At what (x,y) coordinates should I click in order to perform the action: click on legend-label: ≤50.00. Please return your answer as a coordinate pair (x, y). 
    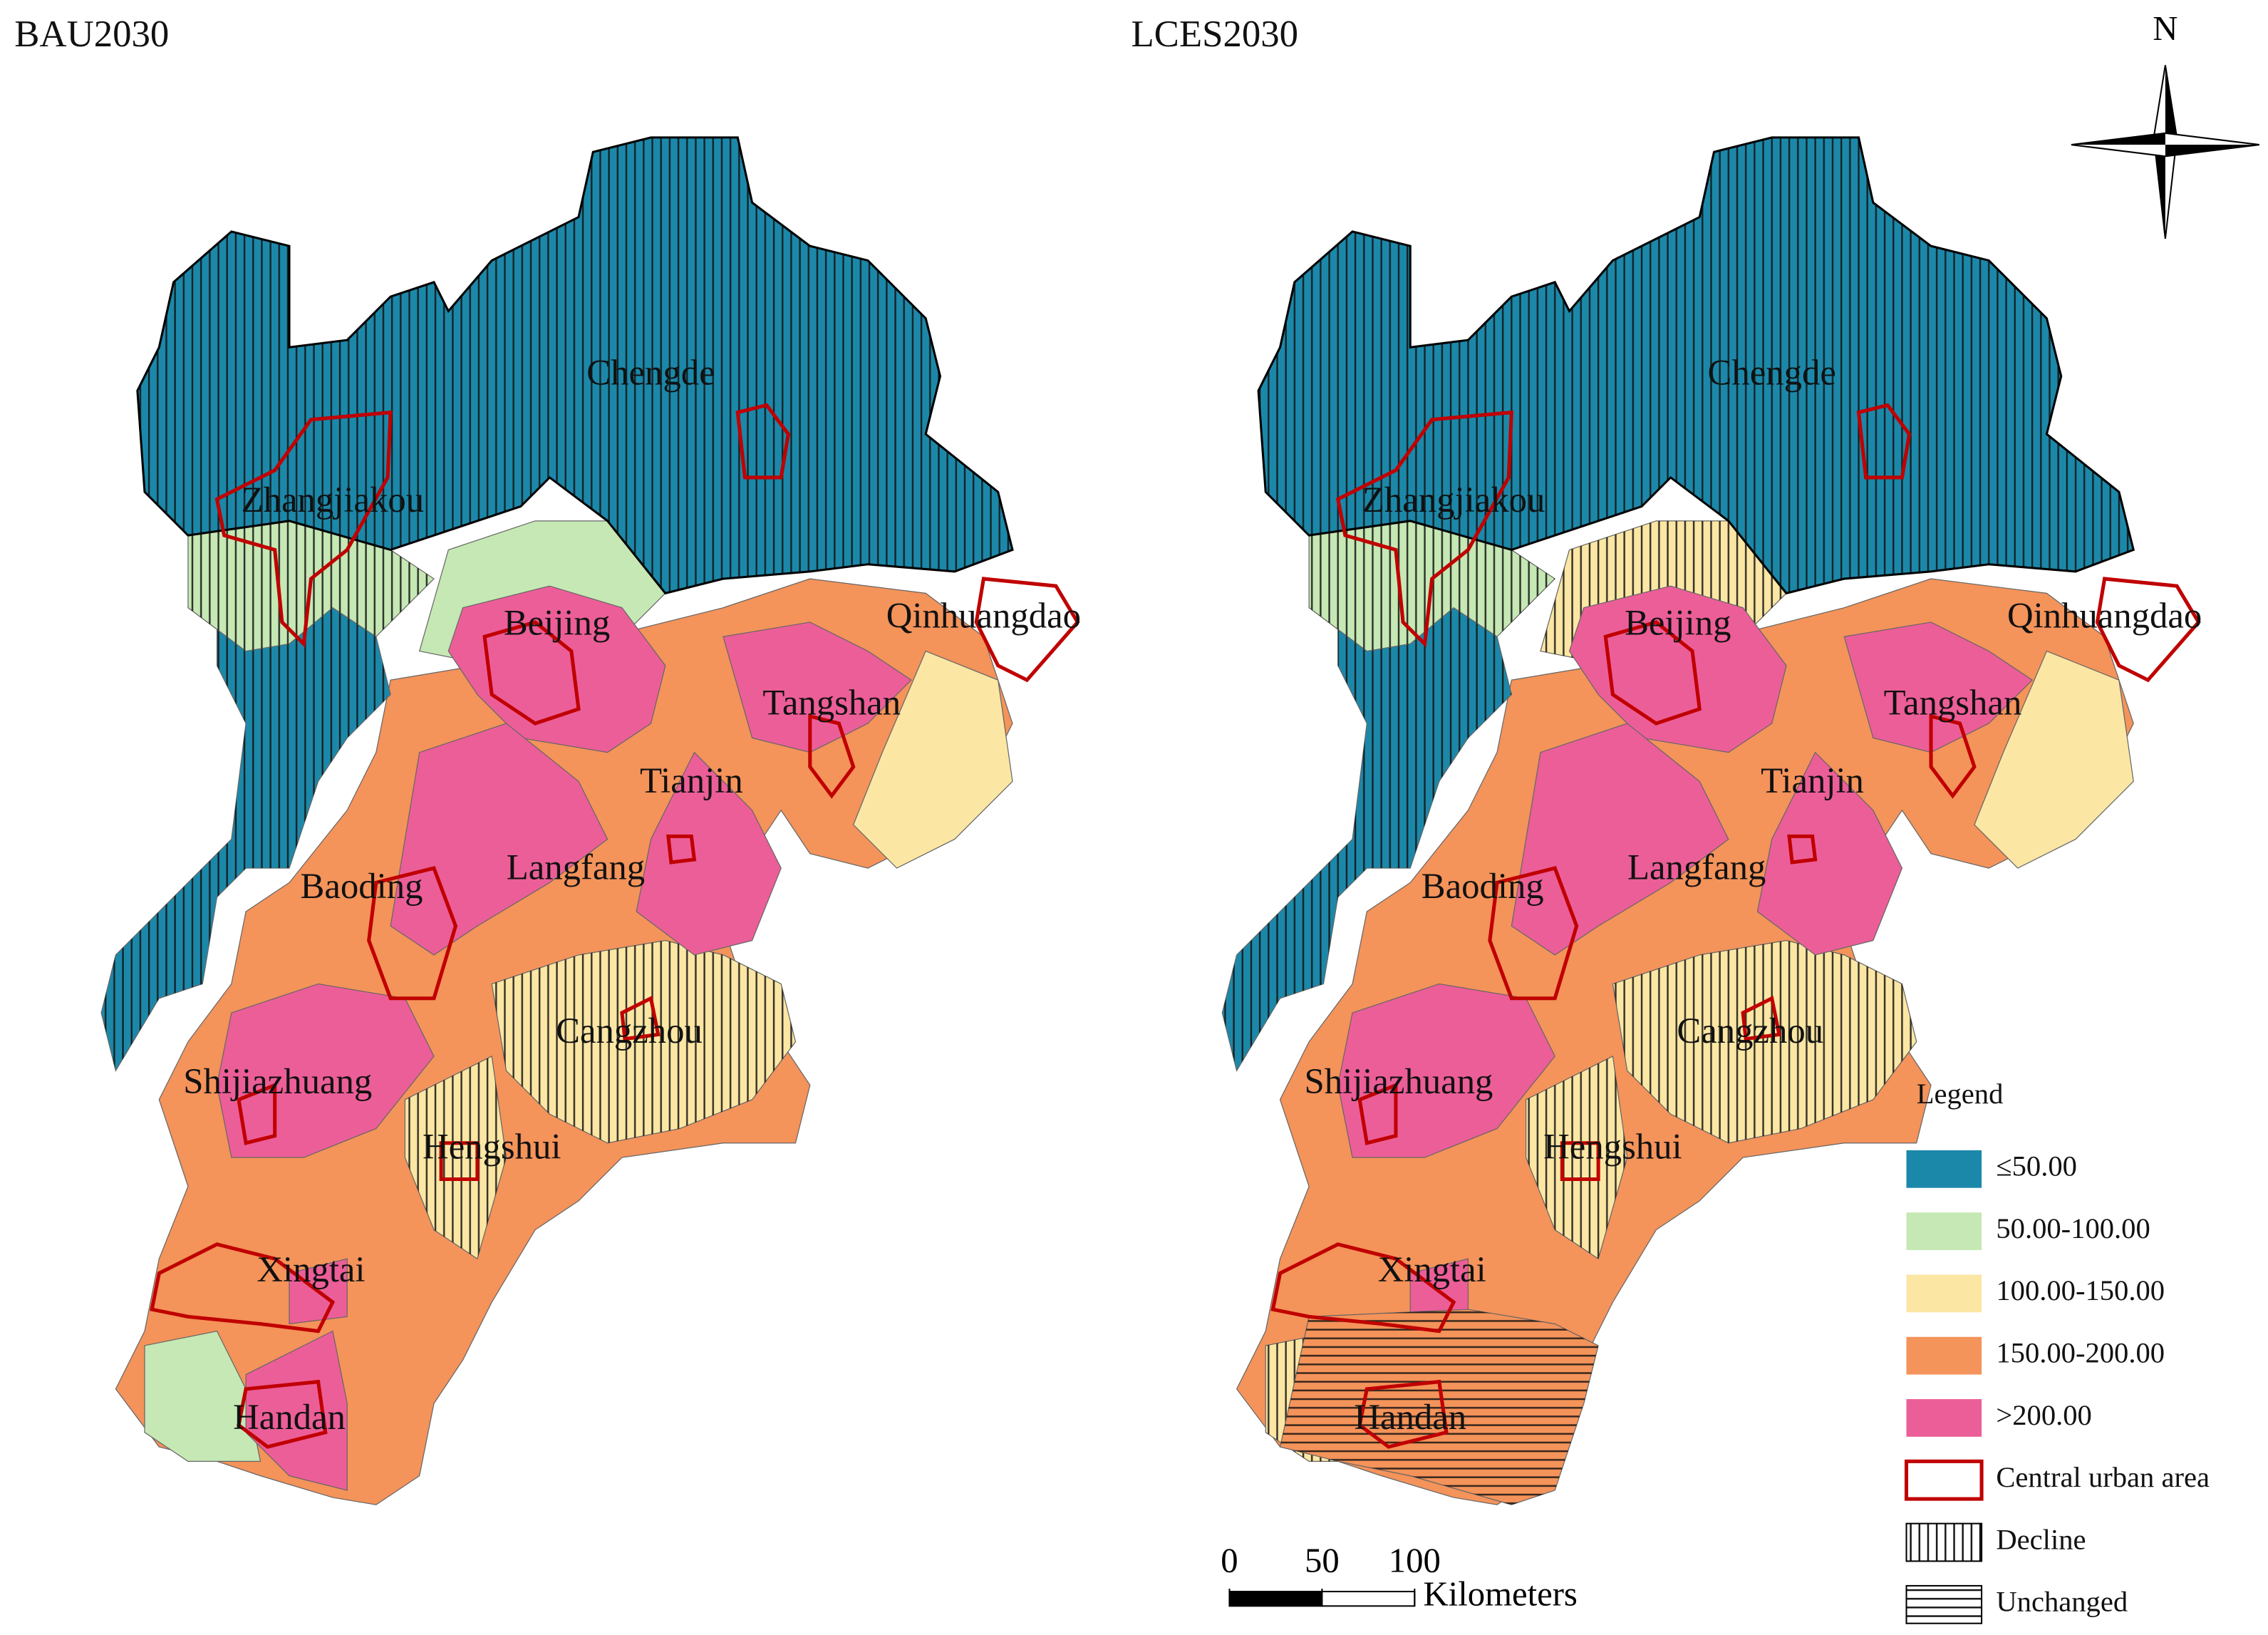
    Looking at the image, I should click on (2037, 1166).